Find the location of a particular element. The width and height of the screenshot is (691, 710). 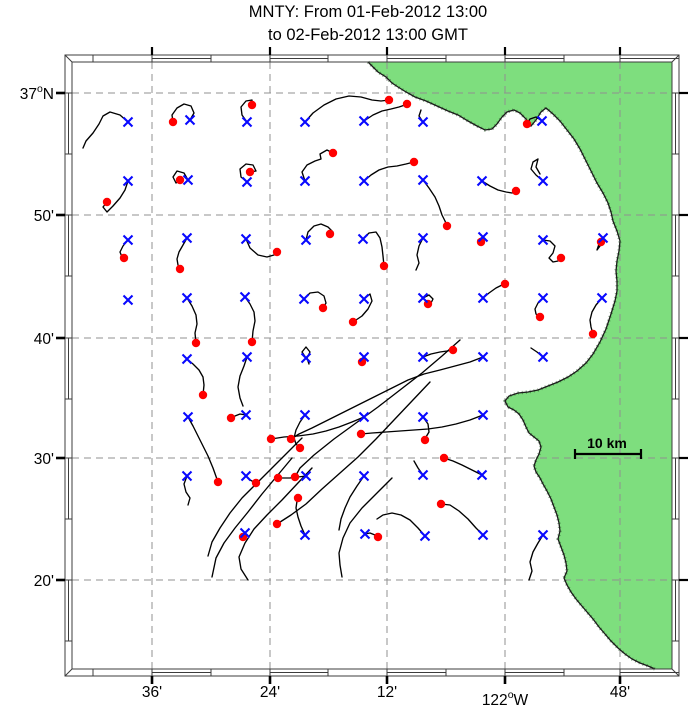

x-tick-label: 48' is located at coordinates (620, 692).